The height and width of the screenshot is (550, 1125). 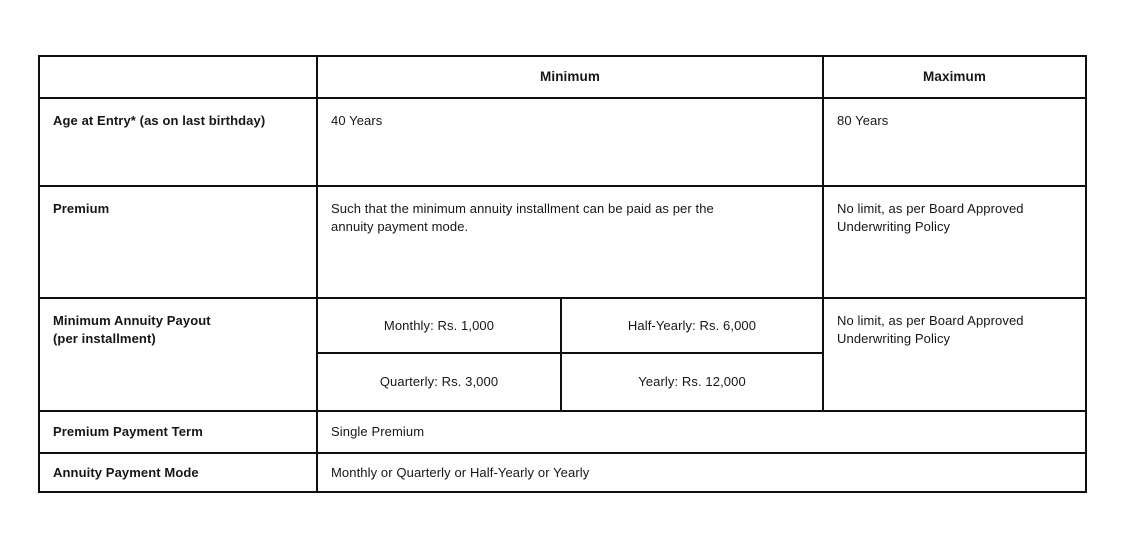 I want to click on premium-payment-term-label: Premium Payment Term, so click(x=178, y=432).